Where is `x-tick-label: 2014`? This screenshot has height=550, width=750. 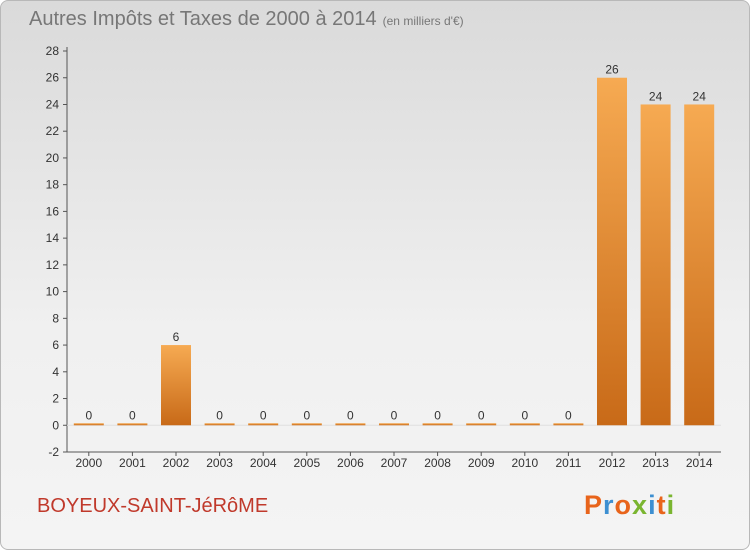
x-tick-label: 2014 is located at coordinates (699, 463).